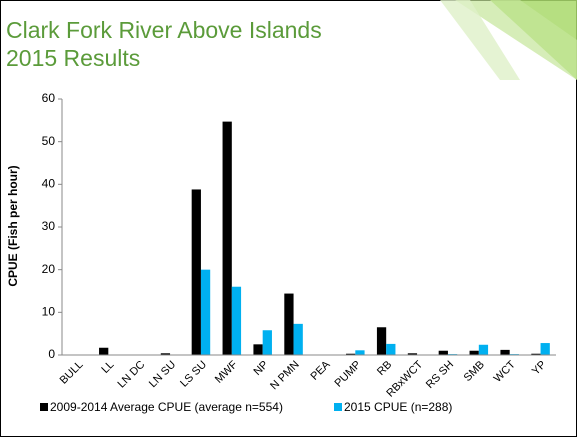  Describe the element at coordinates (166, 407) in the screenshot. I see `legend-label: 2009-2014 Average CPUE (average n=554)` at that location.